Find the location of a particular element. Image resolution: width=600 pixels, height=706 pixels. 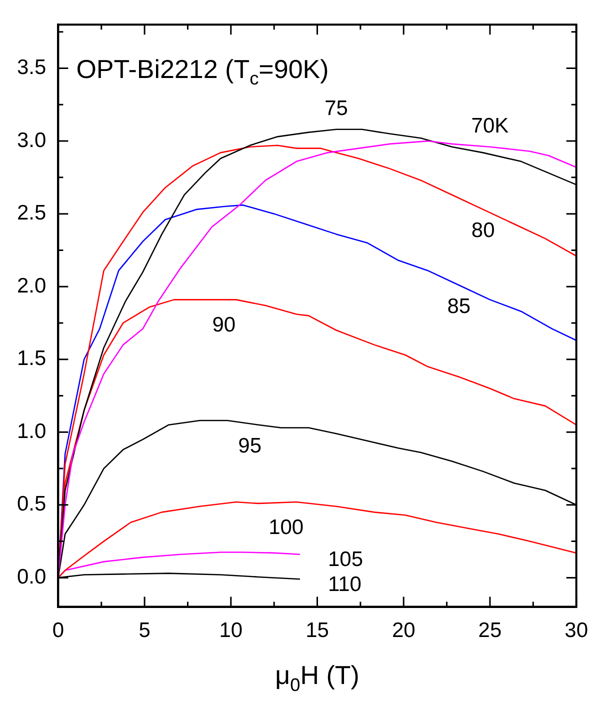

y-tick-label: 3.0 is located at coordinates (31, 140).